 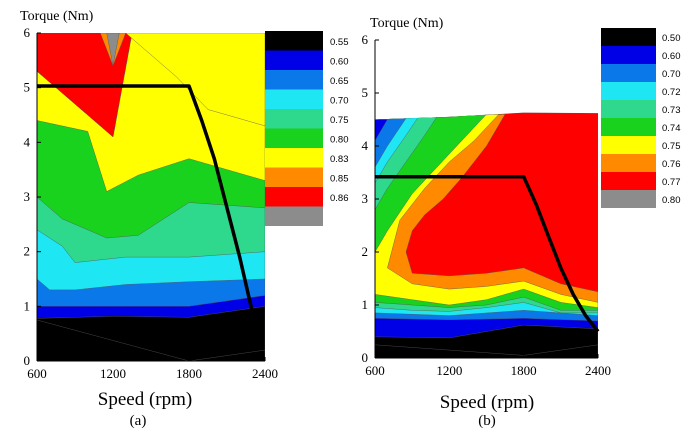 I want to click on legend-label-0.50: 0.50, so click(x=671, y=38).